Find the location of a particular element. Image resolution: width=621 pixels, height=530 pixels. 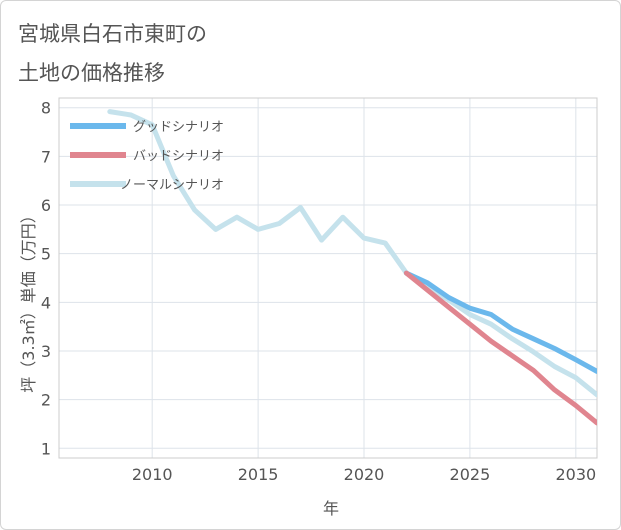

y-tick-labels: 1 2 3 4 5 6 7 8 is located at coordinates (46, 279).